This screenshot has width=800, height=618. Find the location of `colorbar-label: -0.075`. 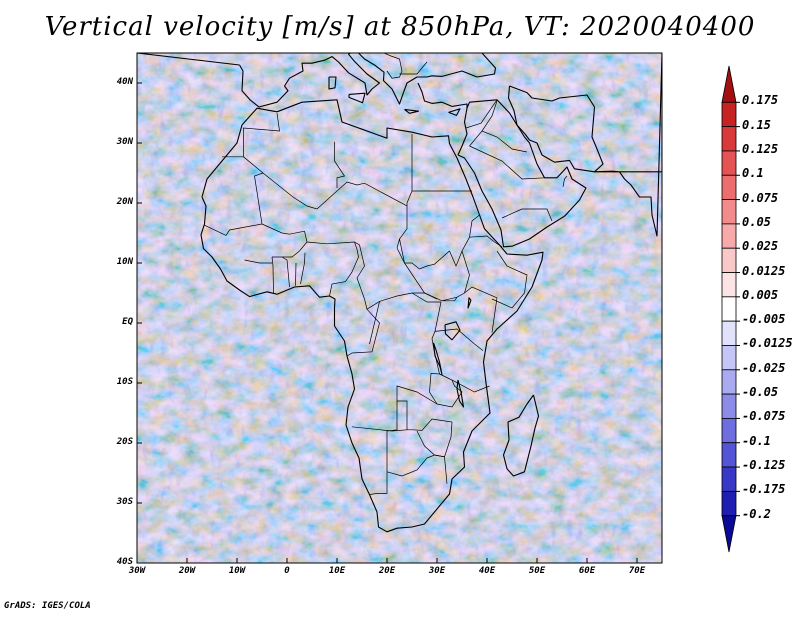

colorbar-label: -0.075 is located at coordinates (764, 416).